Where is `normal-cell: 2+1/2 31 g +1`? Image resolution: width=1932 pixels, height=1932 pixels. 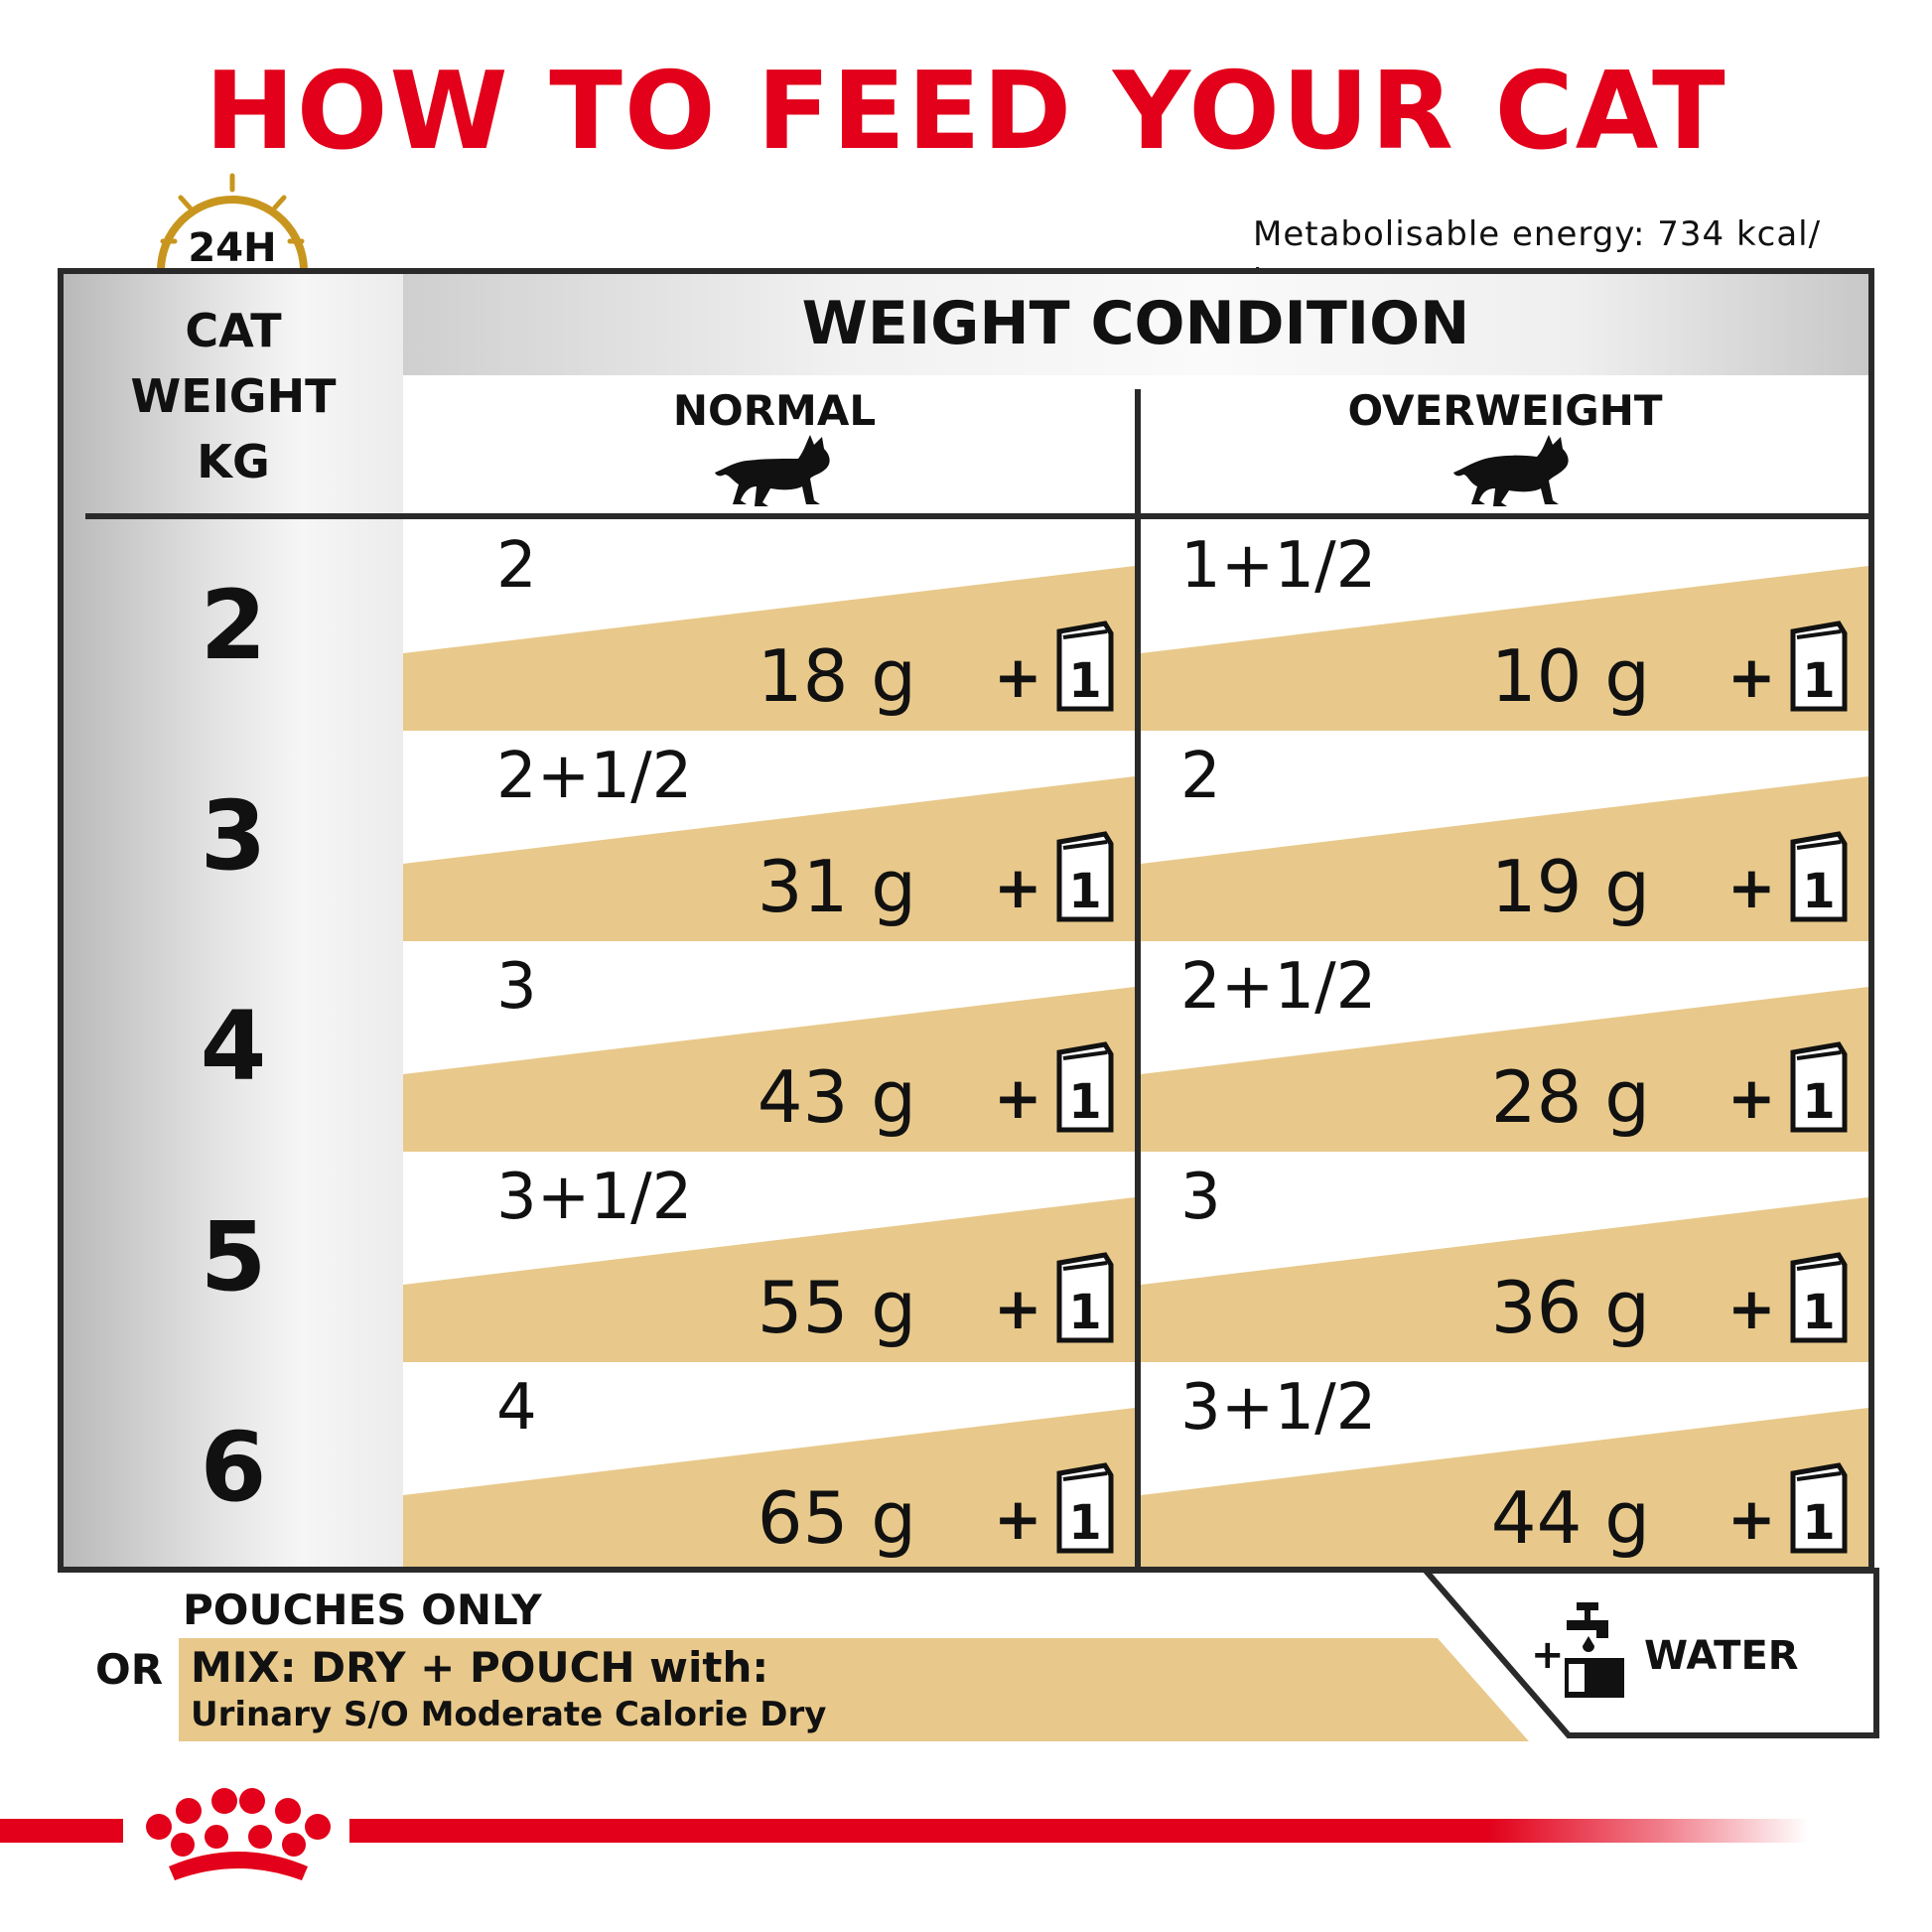
normal-cell: 2+1/2 31 g +1 is located at coordinates (769, 836).